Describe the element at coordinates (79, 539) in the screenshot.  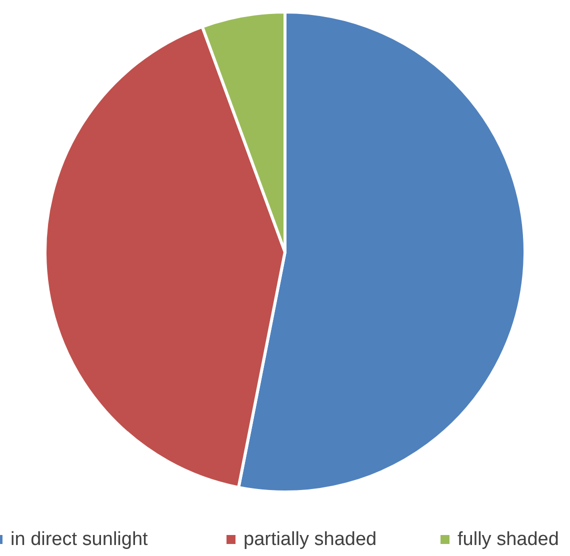
I see `legend-label: in direct sunlight` at that location.